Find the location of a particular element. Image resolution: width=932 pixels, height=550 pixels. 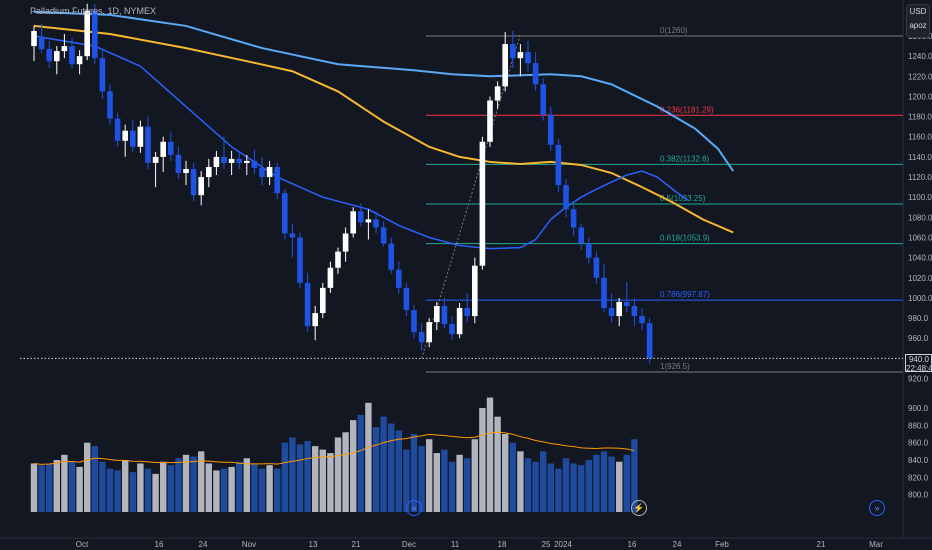

volume-ma-line is located at coordinates (334, 448).